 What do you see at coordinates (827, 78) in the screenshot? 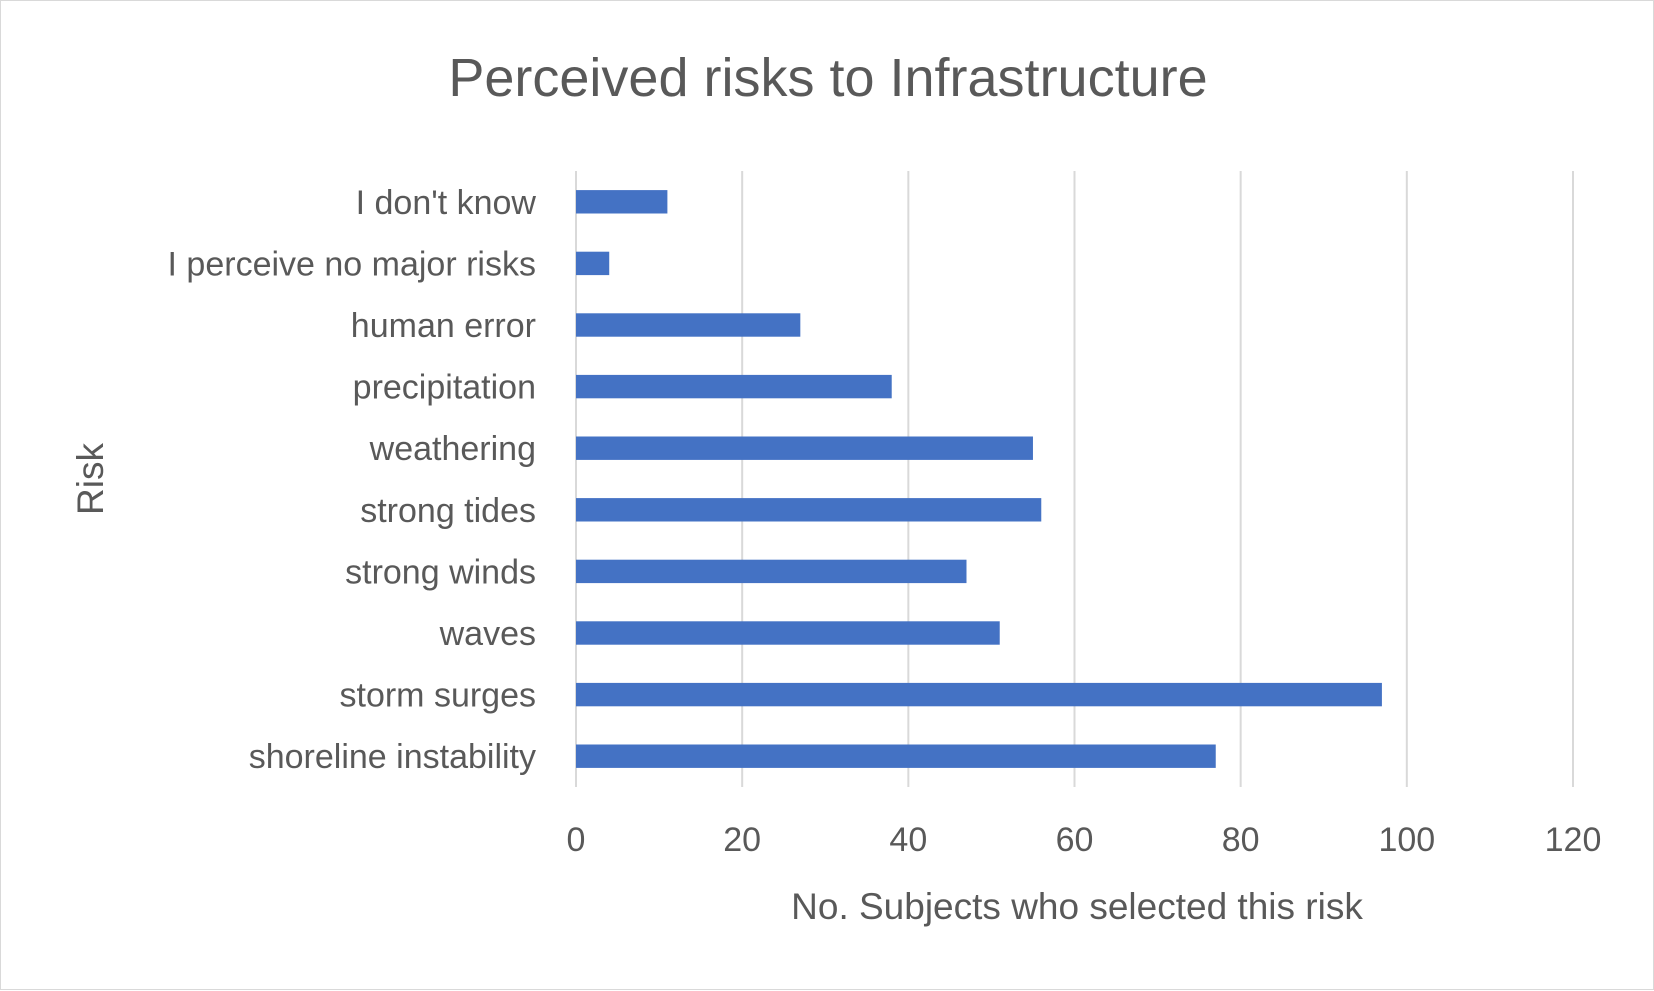
I see `chart-title: Perceived risks to Infrastructure` at bounding box center [827, 78].